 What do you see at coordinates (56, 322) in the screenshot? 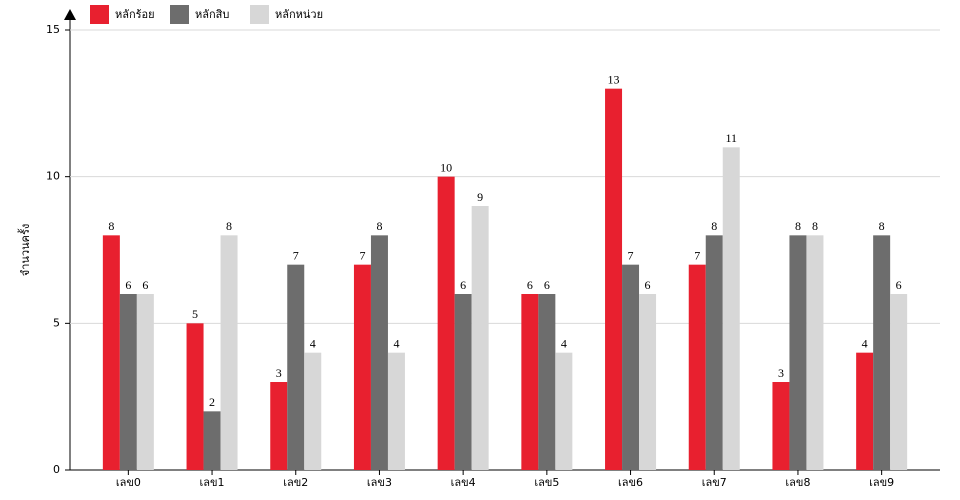
I see `y-tick-label: 5` at bounding box center [56, 322].